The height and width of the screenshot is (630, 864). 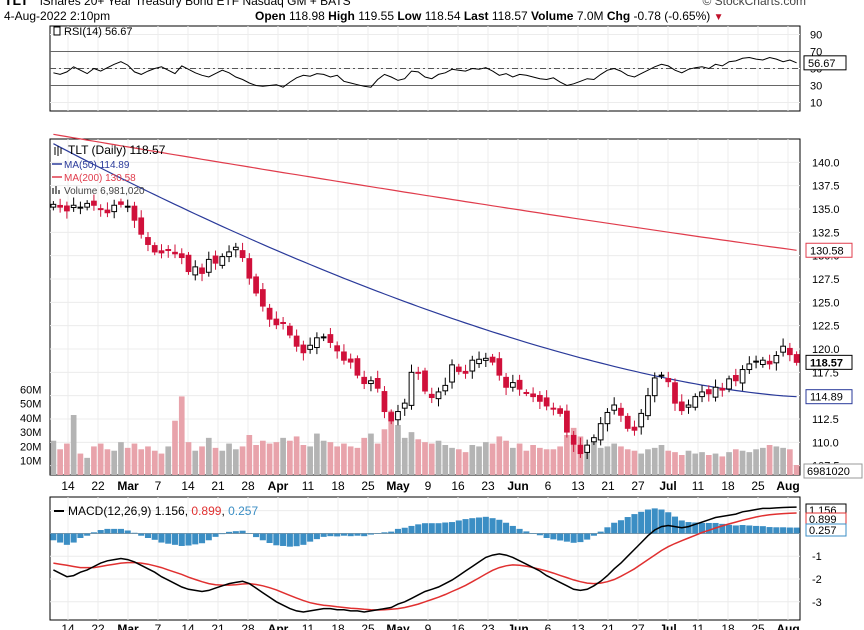 I want to click on ma50-tag, so click(x=829, y=397).